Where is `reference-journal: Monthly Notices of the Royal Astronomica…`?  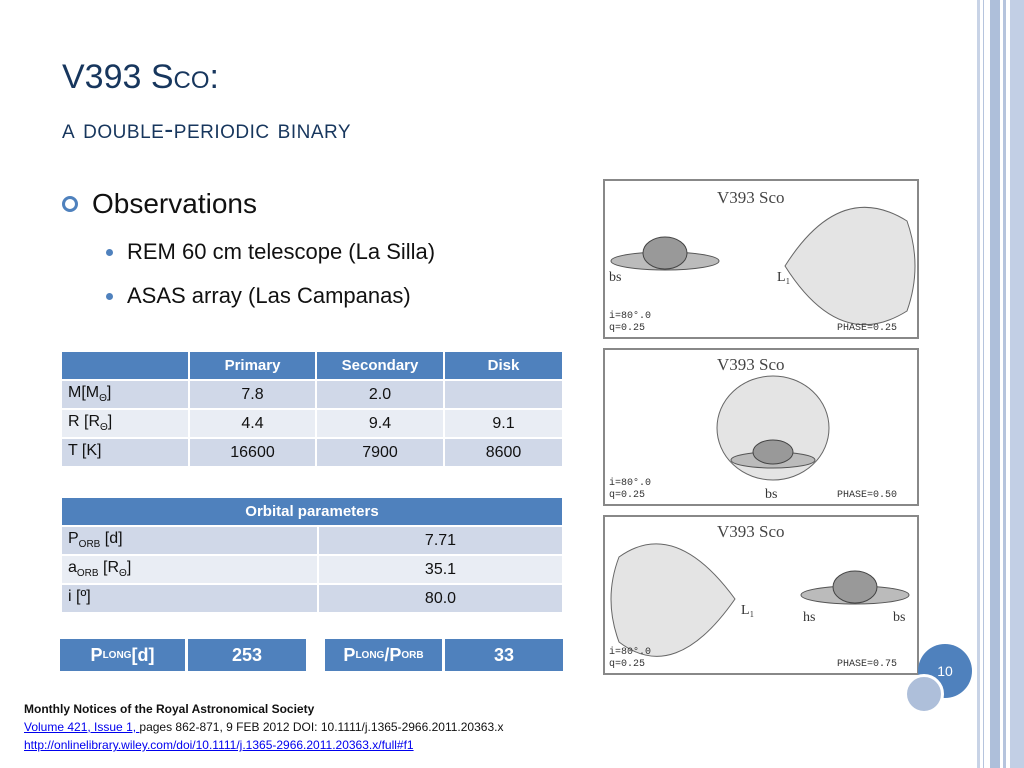
reference-journal: Monthly Notices of the Royal Astronomica… is located at coordinates (169, 709).